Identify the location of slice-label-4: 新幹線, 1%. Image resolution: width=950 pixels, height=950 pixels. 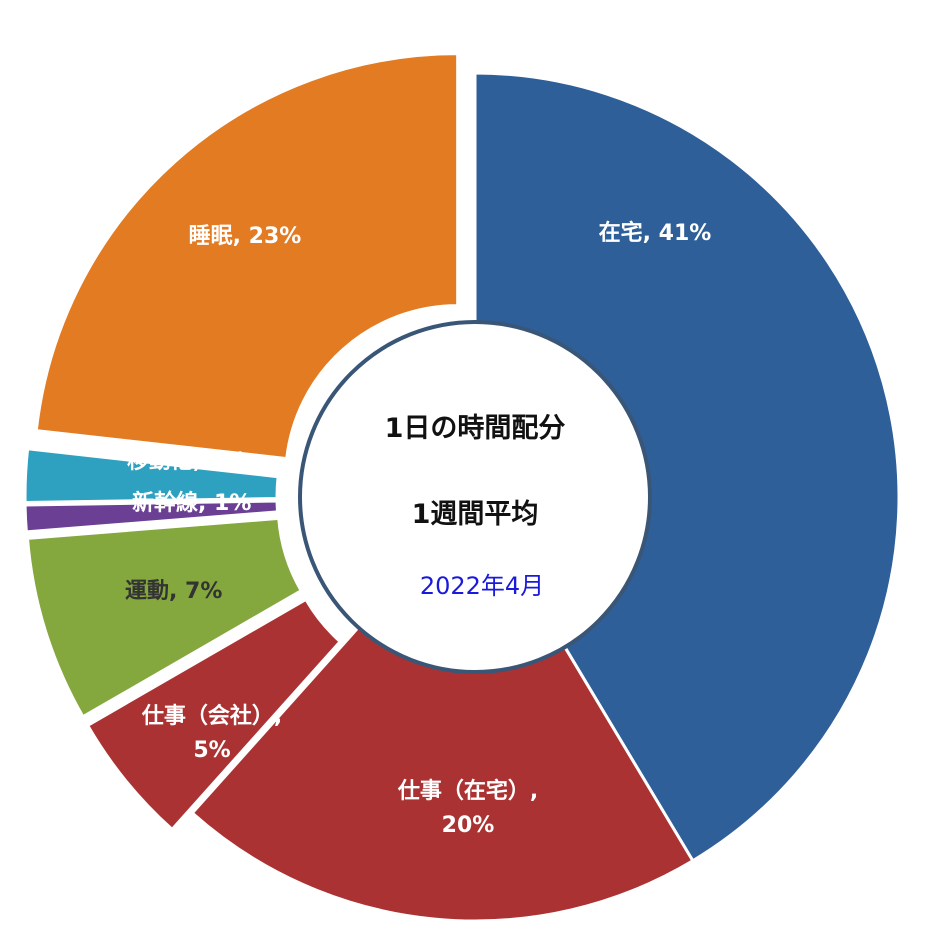
(191, 503).